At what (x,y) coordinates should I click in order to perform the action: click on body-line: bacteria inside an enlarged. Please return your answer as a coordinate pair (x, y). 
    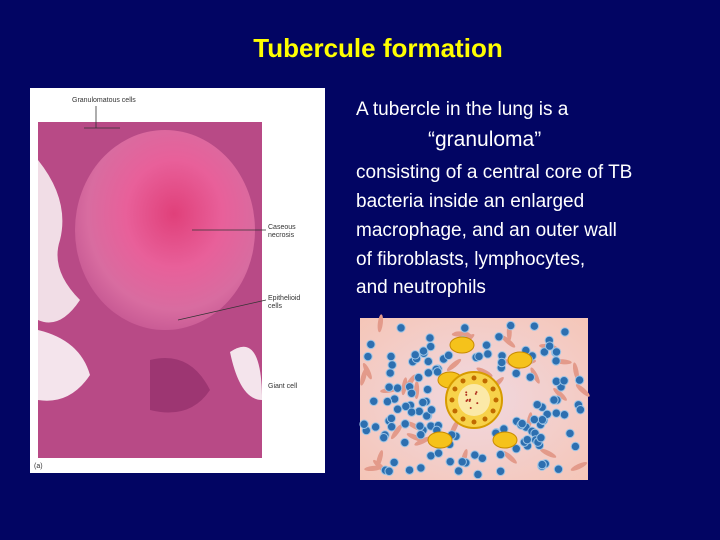
    Looking at the image, I should click on (470, 201).